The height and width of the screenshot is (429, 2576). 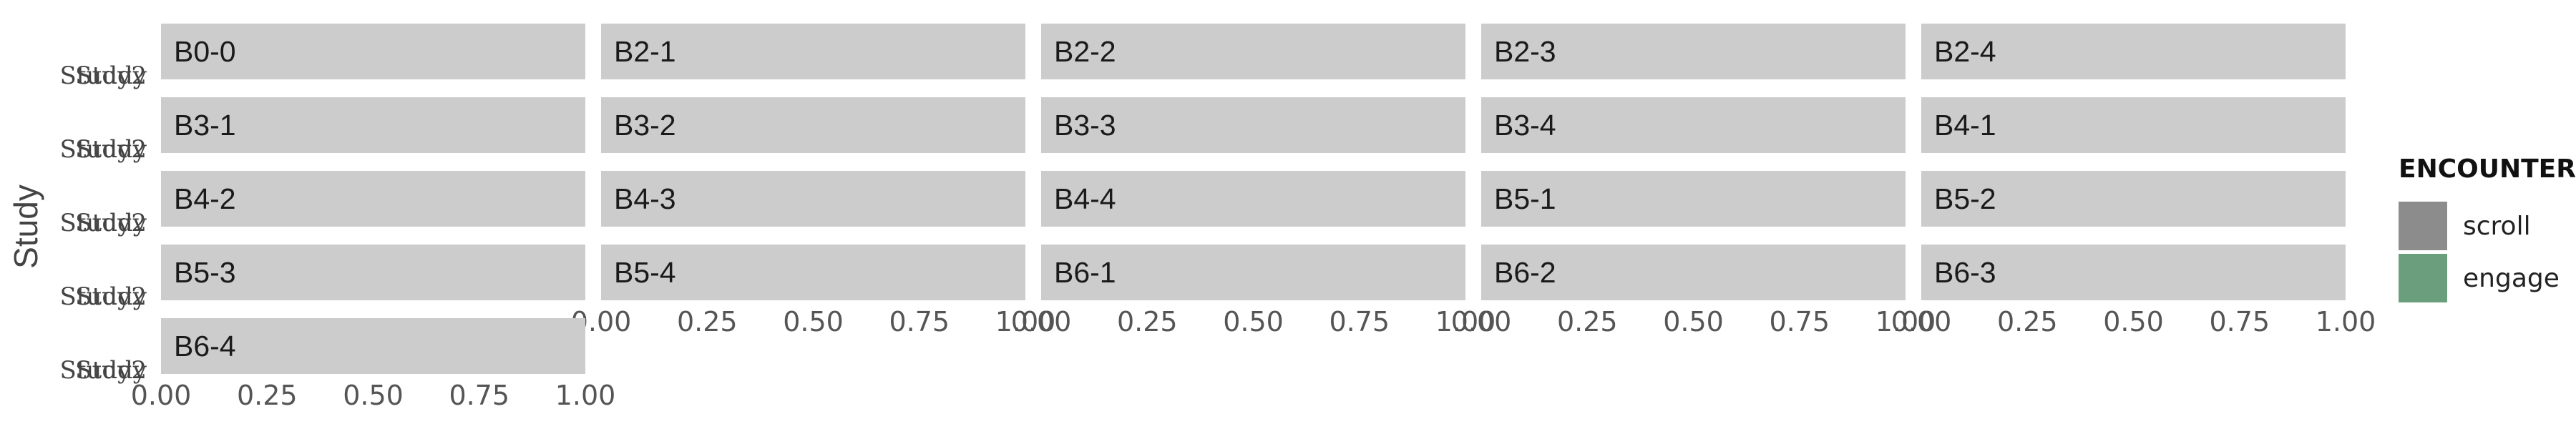 I want to click on y-axis-title: Study, so click(x=25, y=226).